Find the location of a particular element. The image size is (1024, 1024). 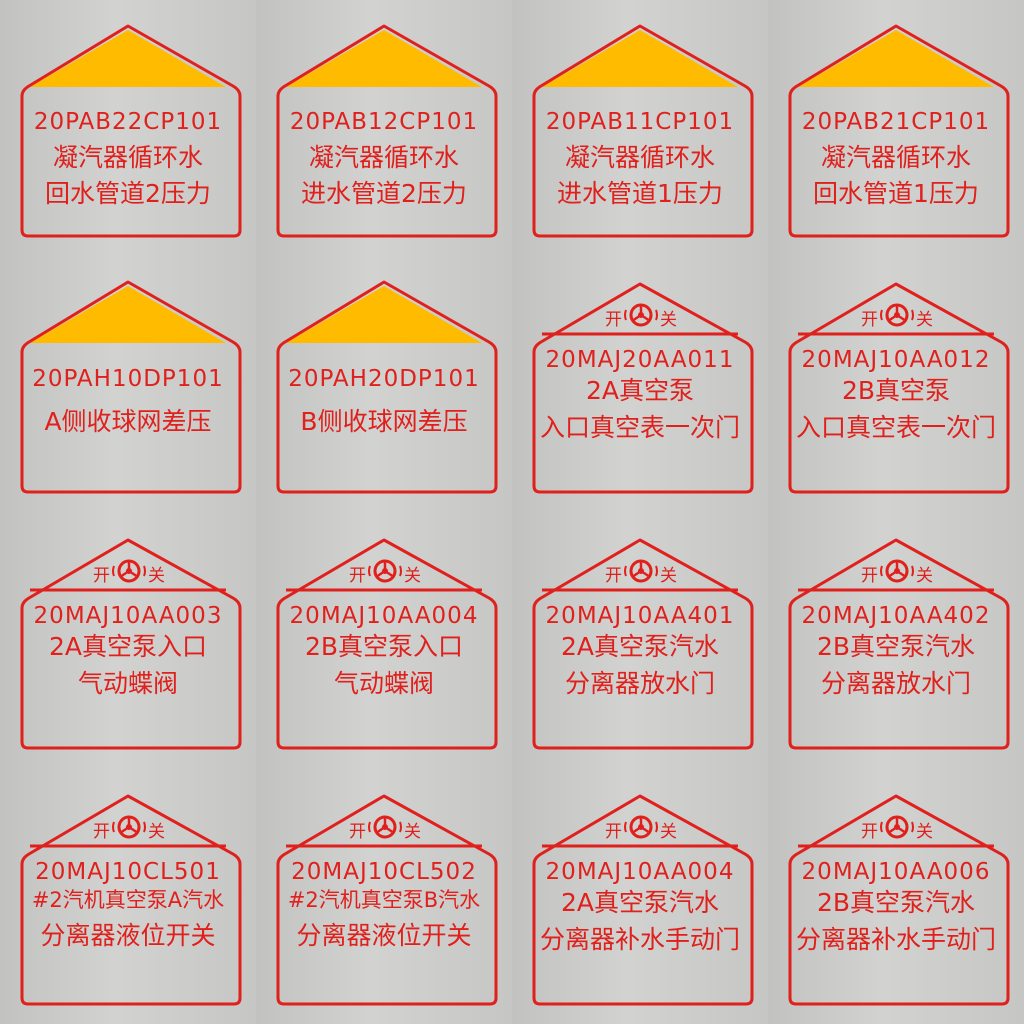

label-text: 20MAJ10AA006 2B真空泵汽水 分离器补水手动门 is located at coordinates (896, 907).